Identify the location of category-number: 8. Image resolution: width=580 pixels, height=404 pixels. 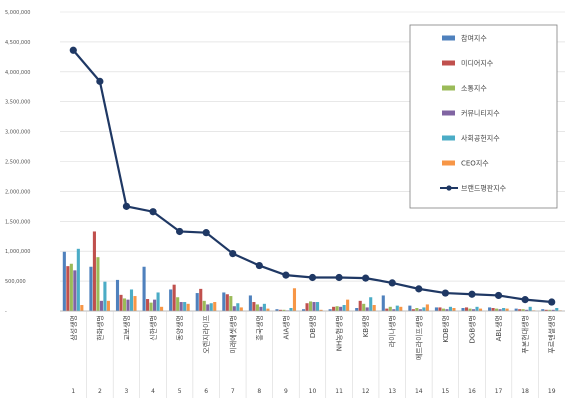
(259, 391).